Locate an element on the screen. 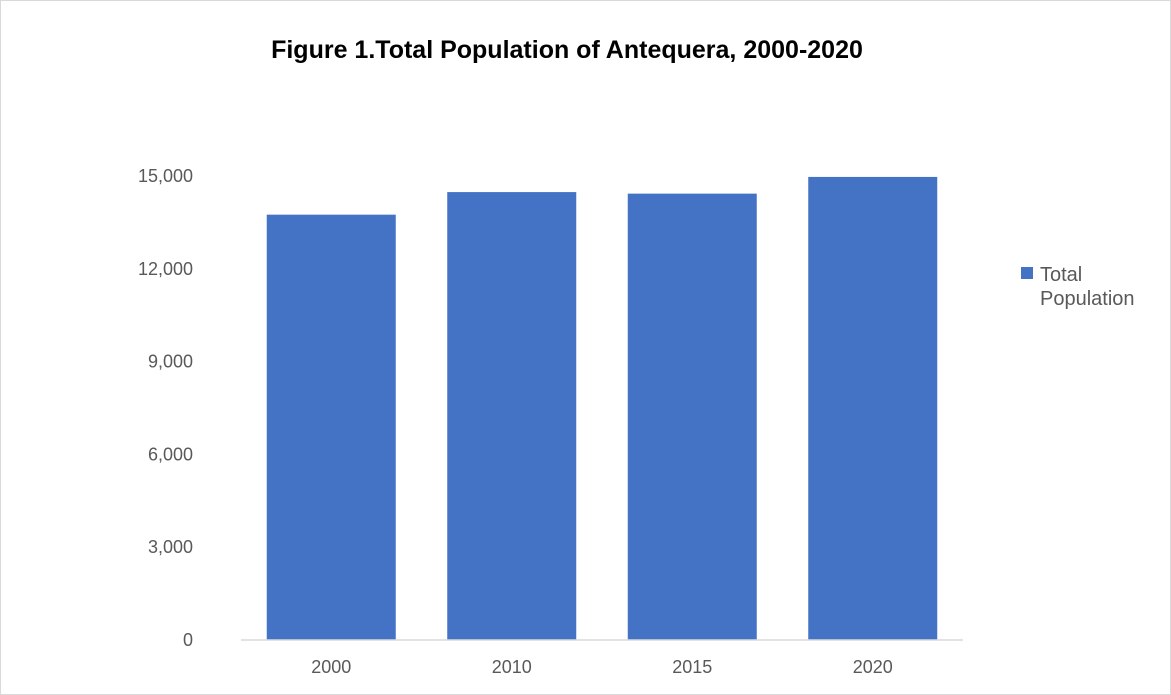 The width and height of the screenshot is (1171, 695). y-tick-label: 12,000 is located at coordinates (165, 269).